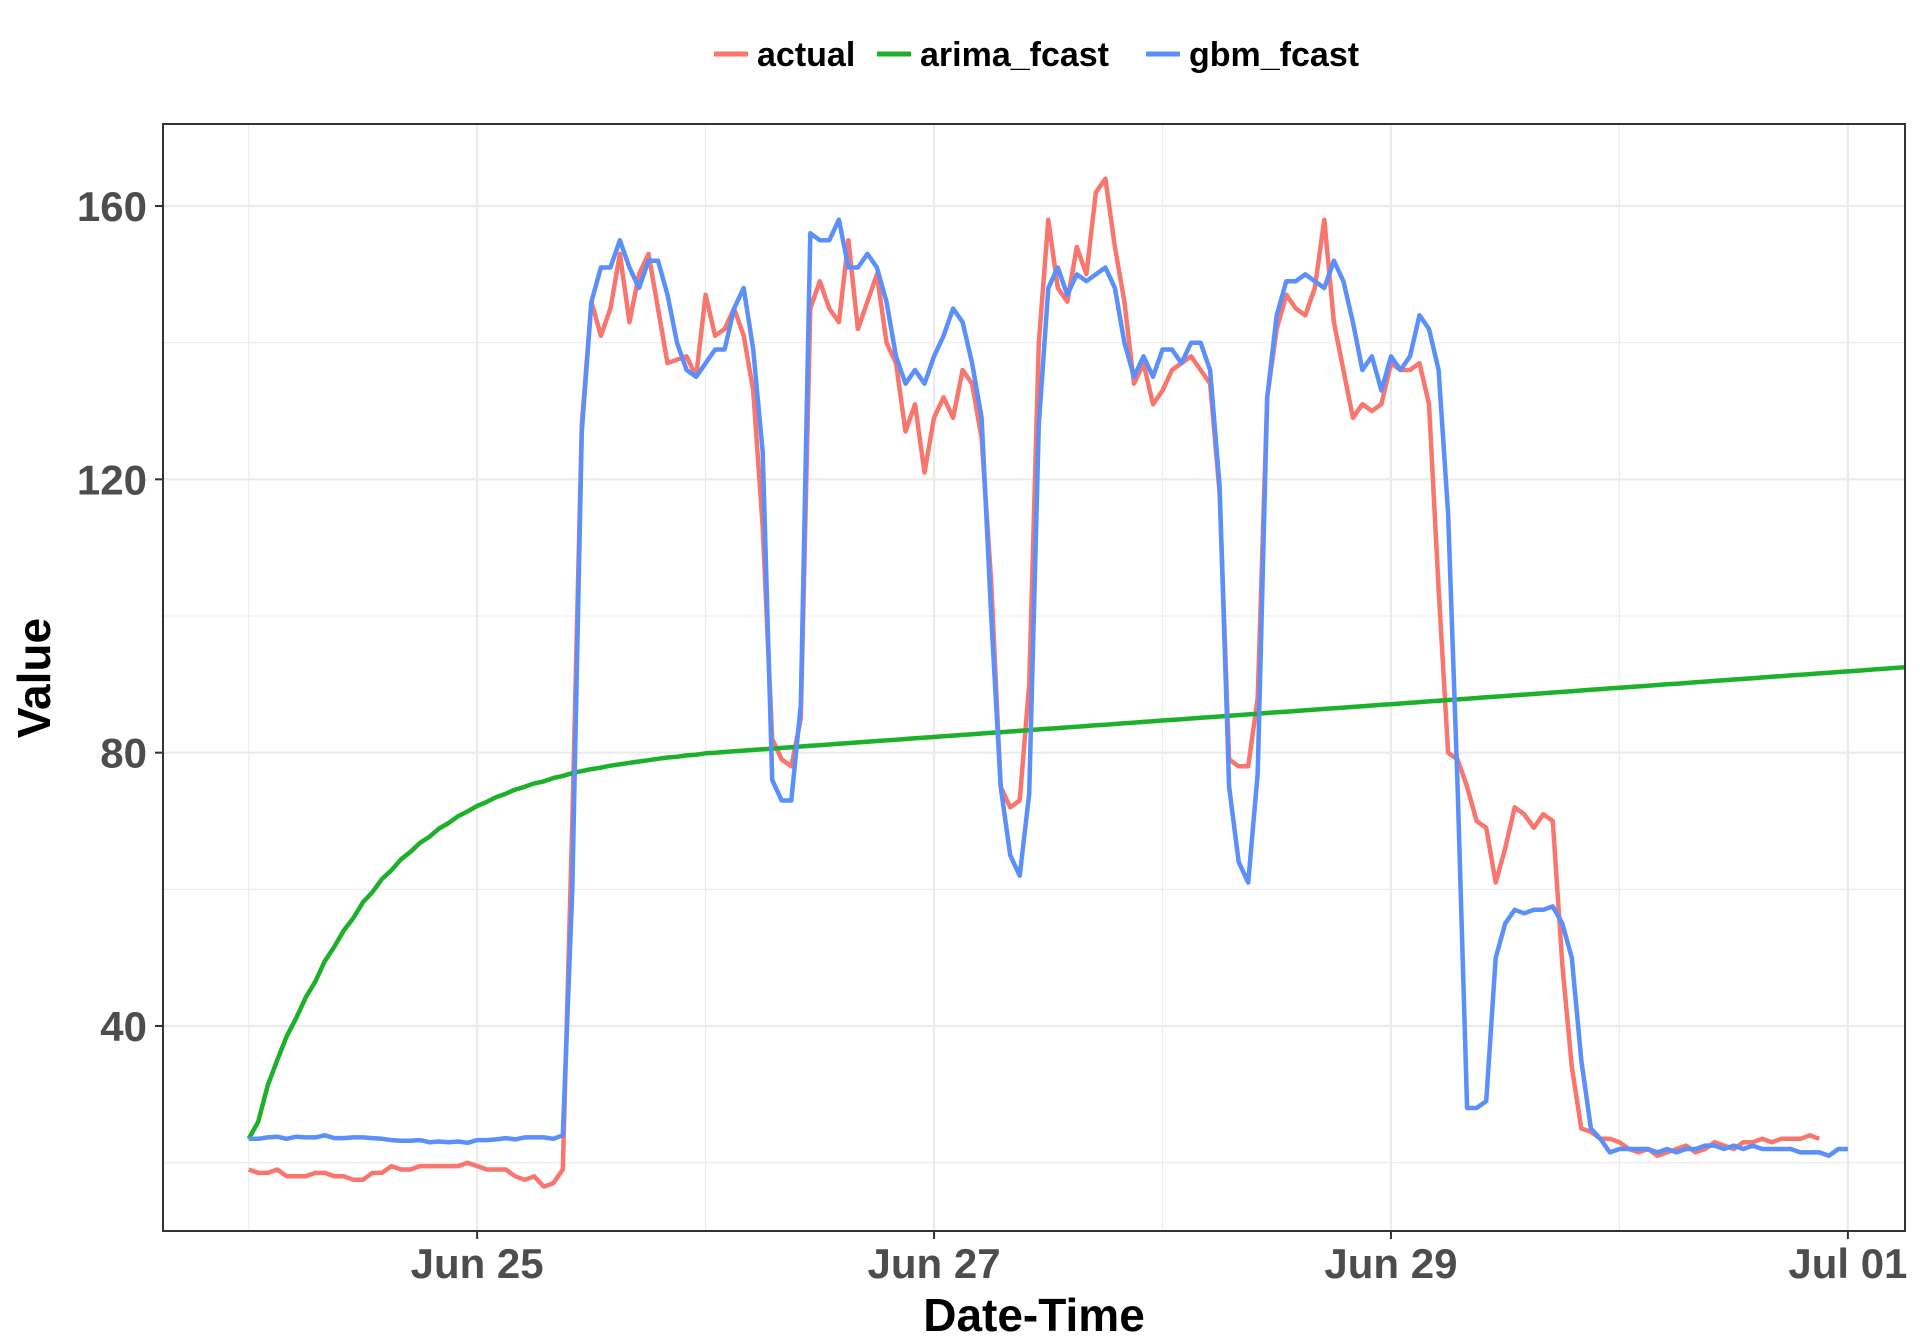 Image resolution: width=1920 pixels, height=1344 pixels. Describe the element at coordinates (123, 753) in the screenshot. I see `y-tick-label: 80` at that location.